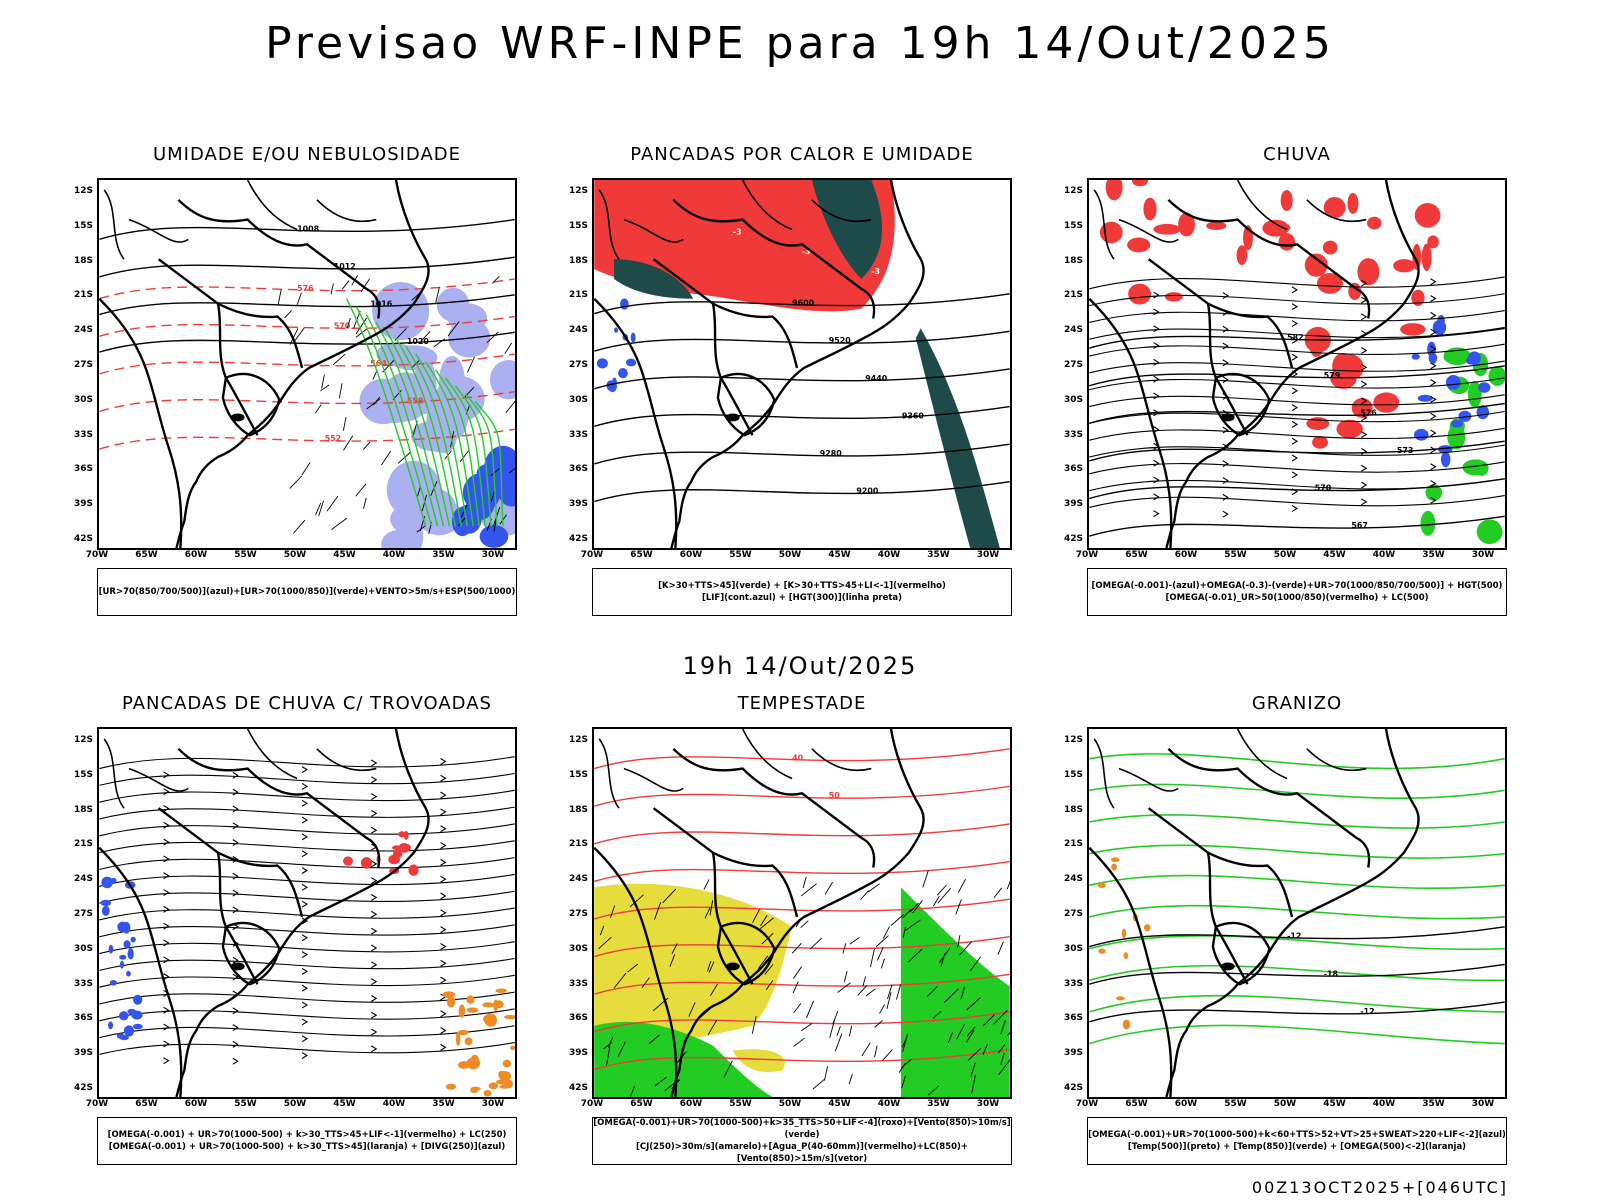 The image size is (1600, 1200). I want to click on contour-label: 40, so click(798, 758).